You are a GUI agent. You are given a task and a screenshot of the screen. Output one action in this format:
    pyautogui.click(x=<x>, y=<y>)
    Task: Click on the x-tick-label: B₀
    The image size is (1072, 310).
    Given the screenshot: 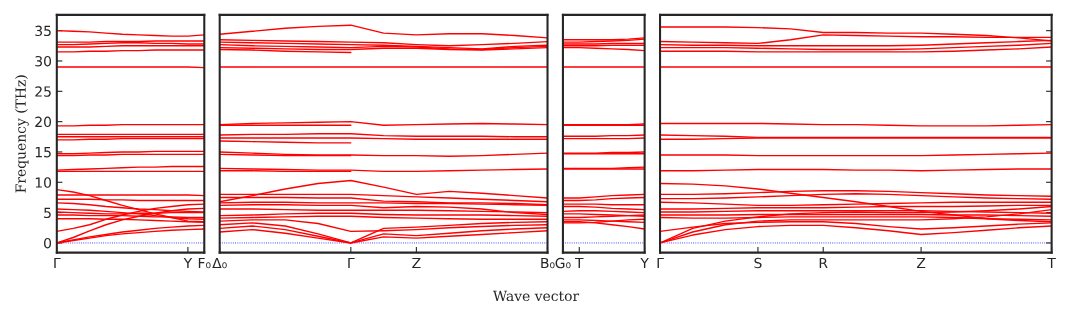 What is the action you would take?
    pyautogui.click(x=548, y=263)
    